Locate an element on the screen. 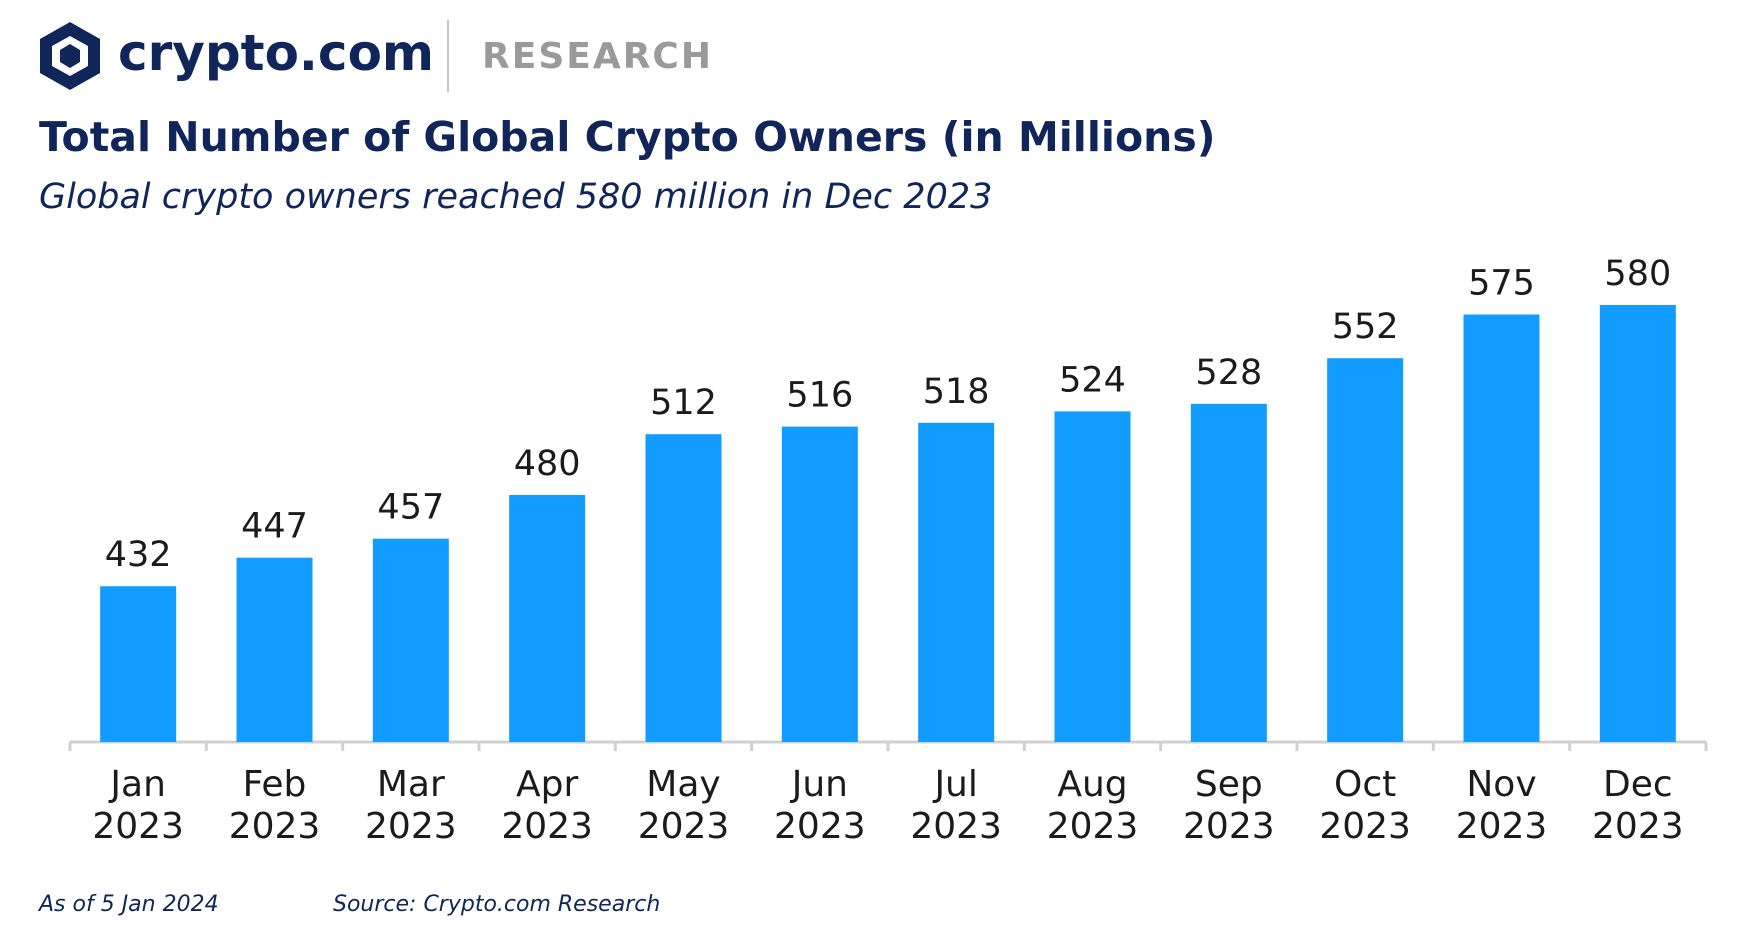  value-label: 518 is located at coordinates (956, 392).